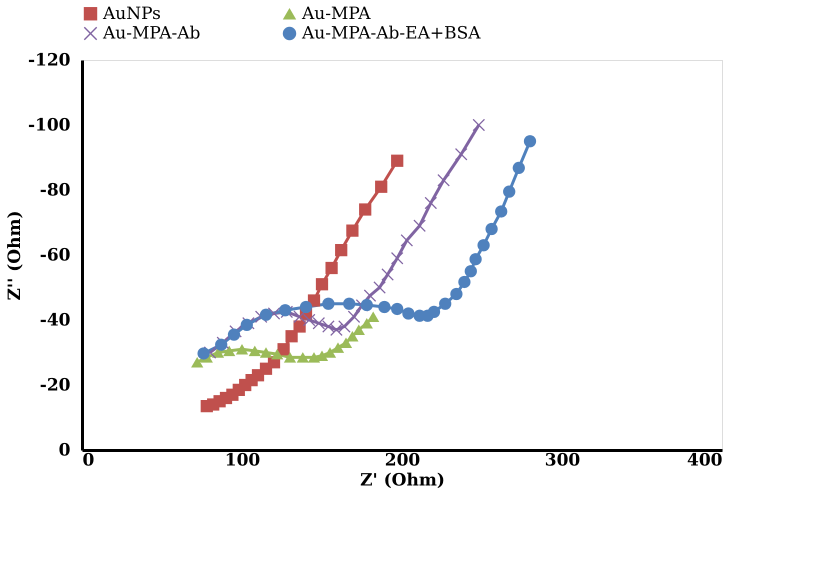  I want to click on legend-label: Au-MPA-Ab, so click(151, 34).